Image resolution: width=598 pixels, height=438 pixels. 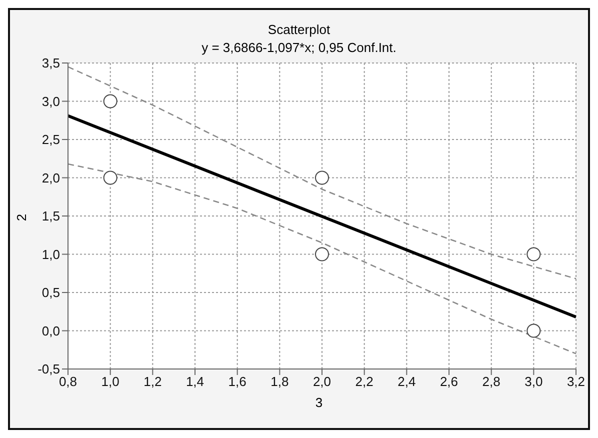 I want to click on y-tick-label: 3,0, so click(x=51, y=101).